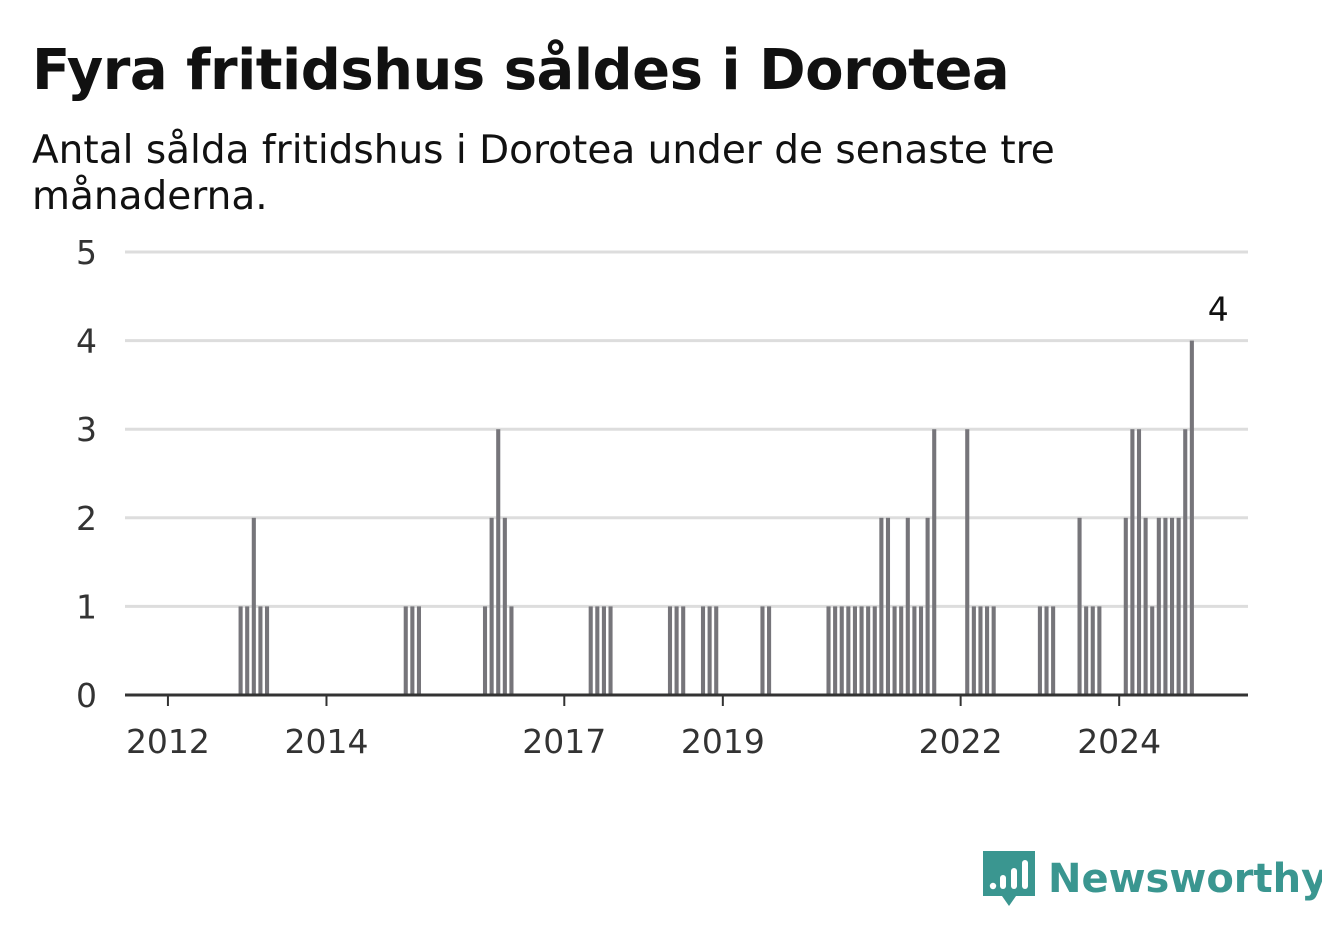  What do you see at coordinates (86, 695) in the screenshot?
I see `y-tick-label: 0` at bounding box center [86, 695].